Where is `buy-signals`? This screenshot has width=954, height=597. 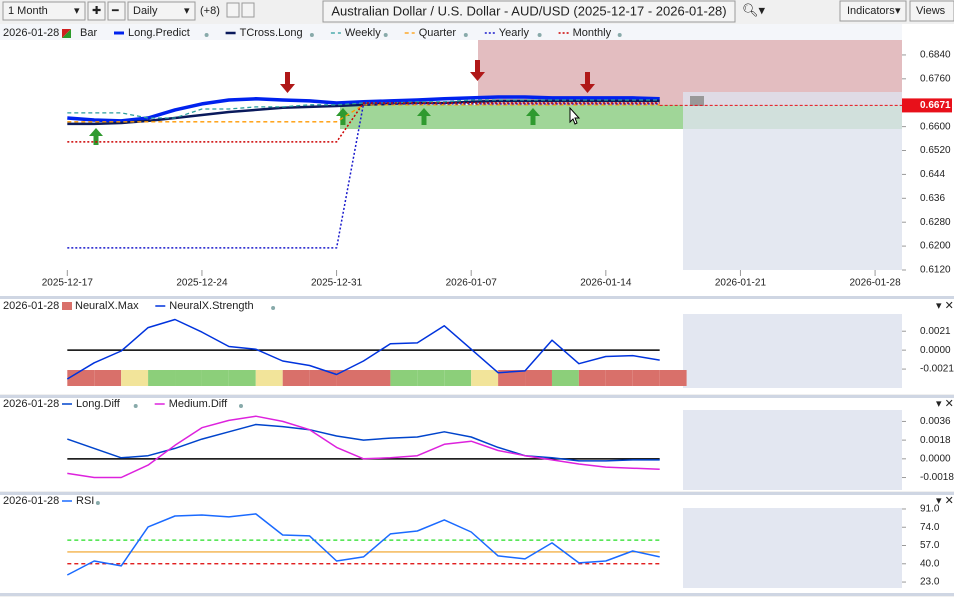
buy-signals is located at coordinates (314, 126).